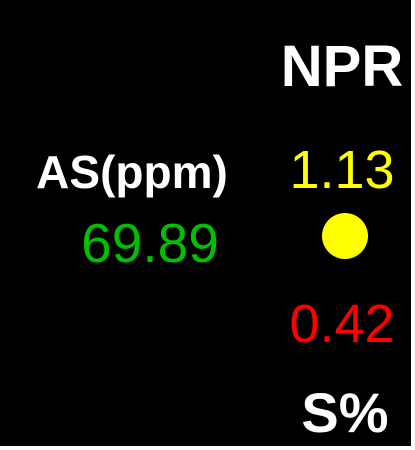  Describe the element at coordinates (342, 66) in the screenshot. I see `npr-label: NPR` at that location.